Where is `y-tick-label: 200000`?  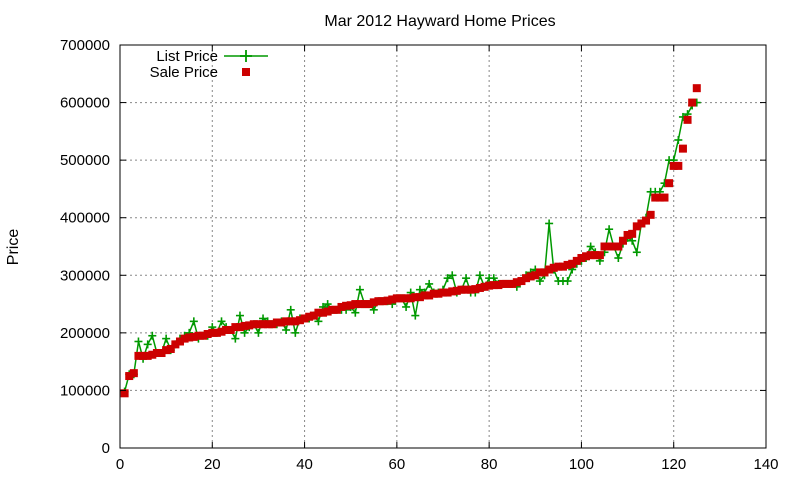 y-tick-label: 200000 is located at coordinates (85, 333).